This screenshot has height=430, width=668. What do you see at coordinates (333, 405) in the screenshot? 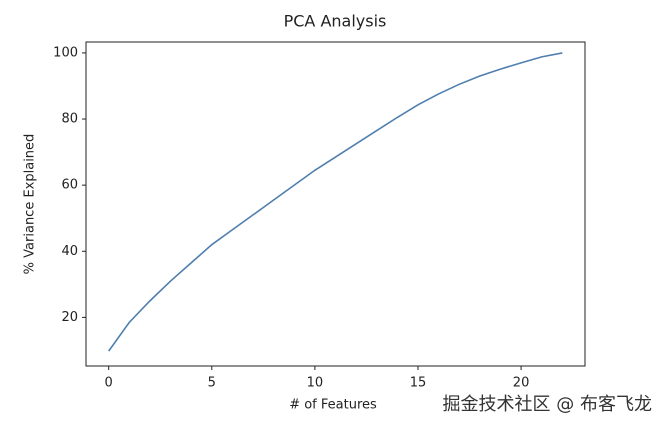
I see `x-axis-label: # of Features` at bounding box center [333, 405].